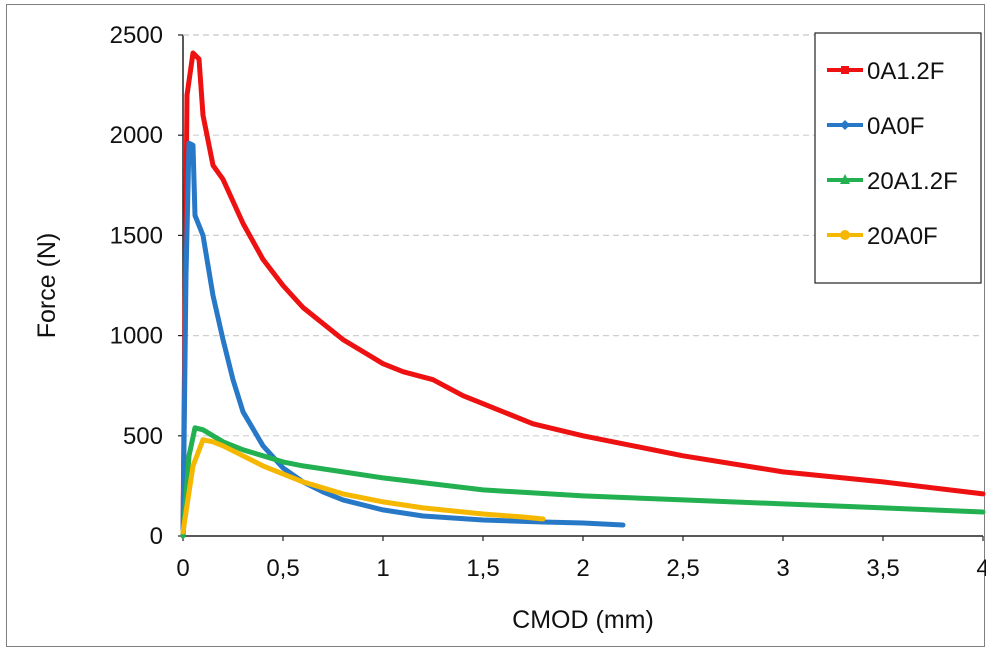 The image size is (993, 653). What do you see at coordinates (482, 568) in the screenshot?
I see `x-tick-label: 1,5` at bounding box center [482, 568].